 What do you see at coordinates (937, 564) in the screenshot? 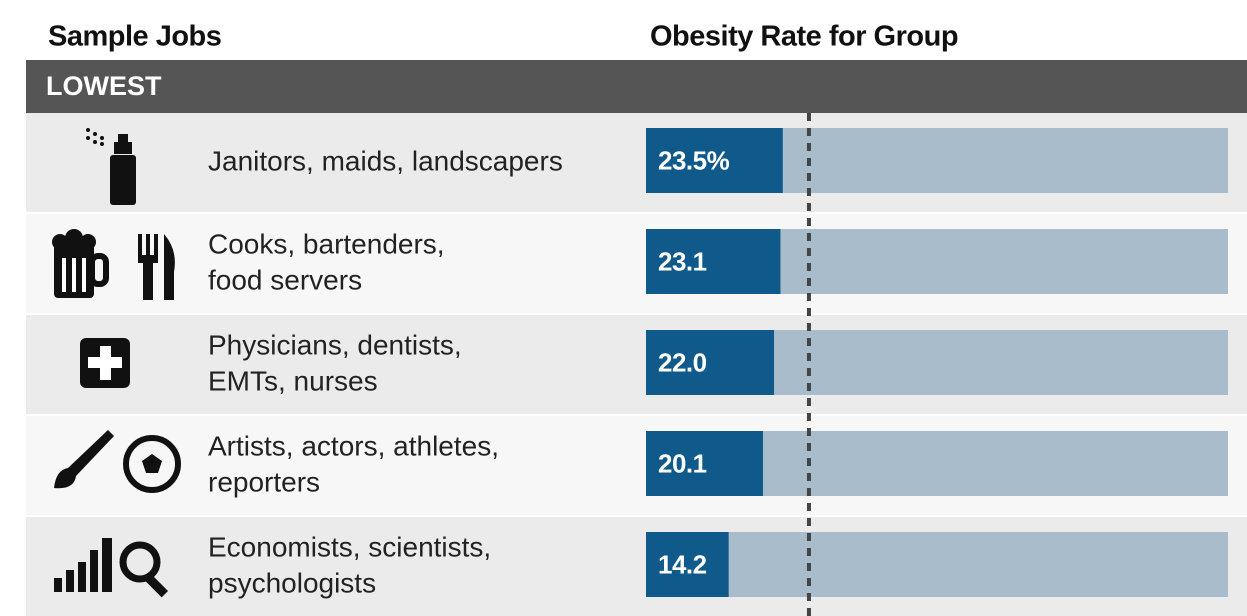
I see `bar-track` at bounding box center [937, 564].